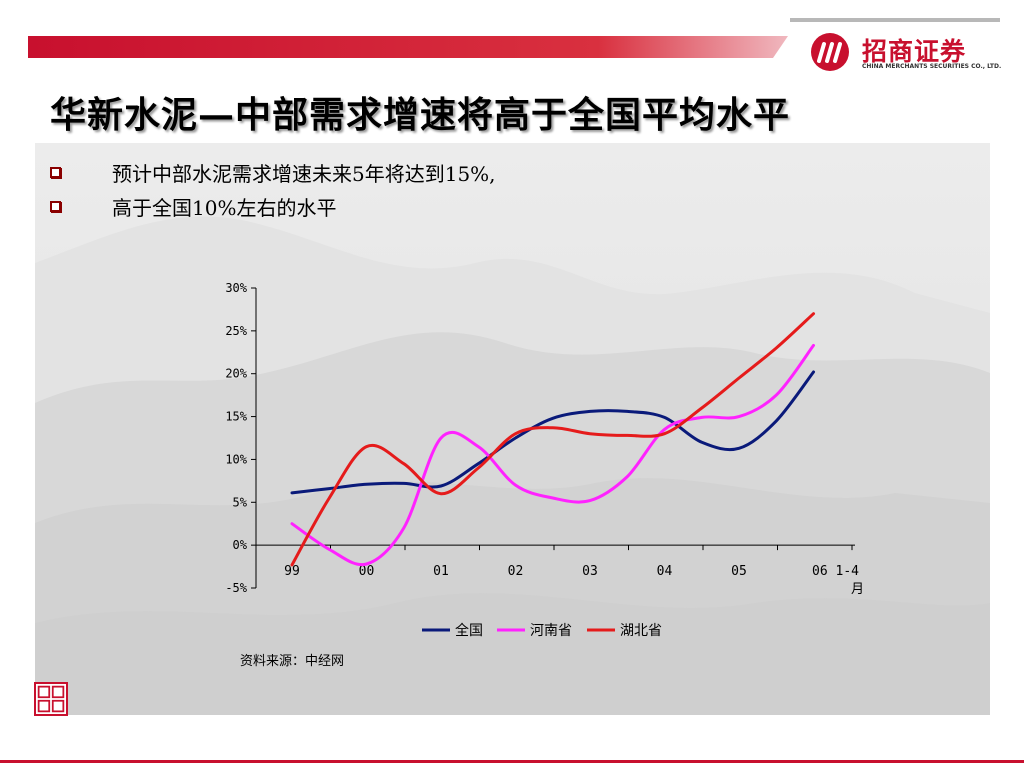 The width and height of the screenshot is (1024, 768). I want to click on legend-label-2: 湖北省, so click(641, 631).